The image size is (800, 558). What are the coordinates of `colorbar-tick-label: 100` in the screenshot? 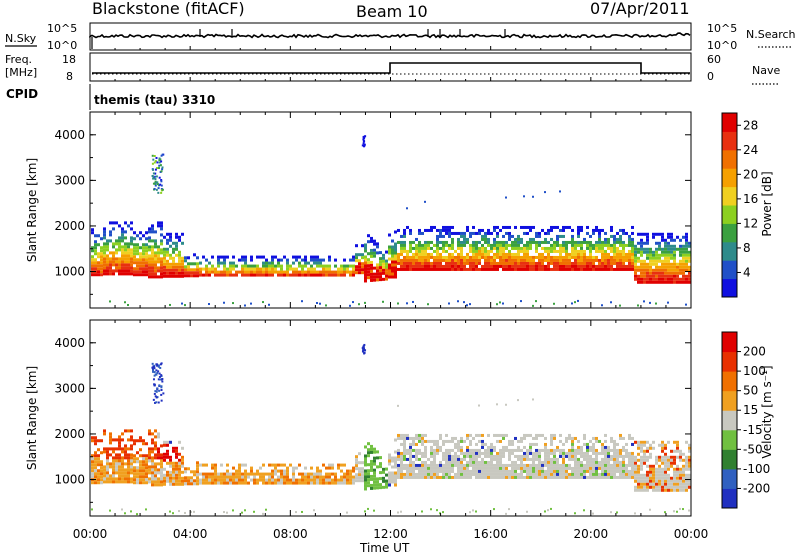 It's located at (754, 371).